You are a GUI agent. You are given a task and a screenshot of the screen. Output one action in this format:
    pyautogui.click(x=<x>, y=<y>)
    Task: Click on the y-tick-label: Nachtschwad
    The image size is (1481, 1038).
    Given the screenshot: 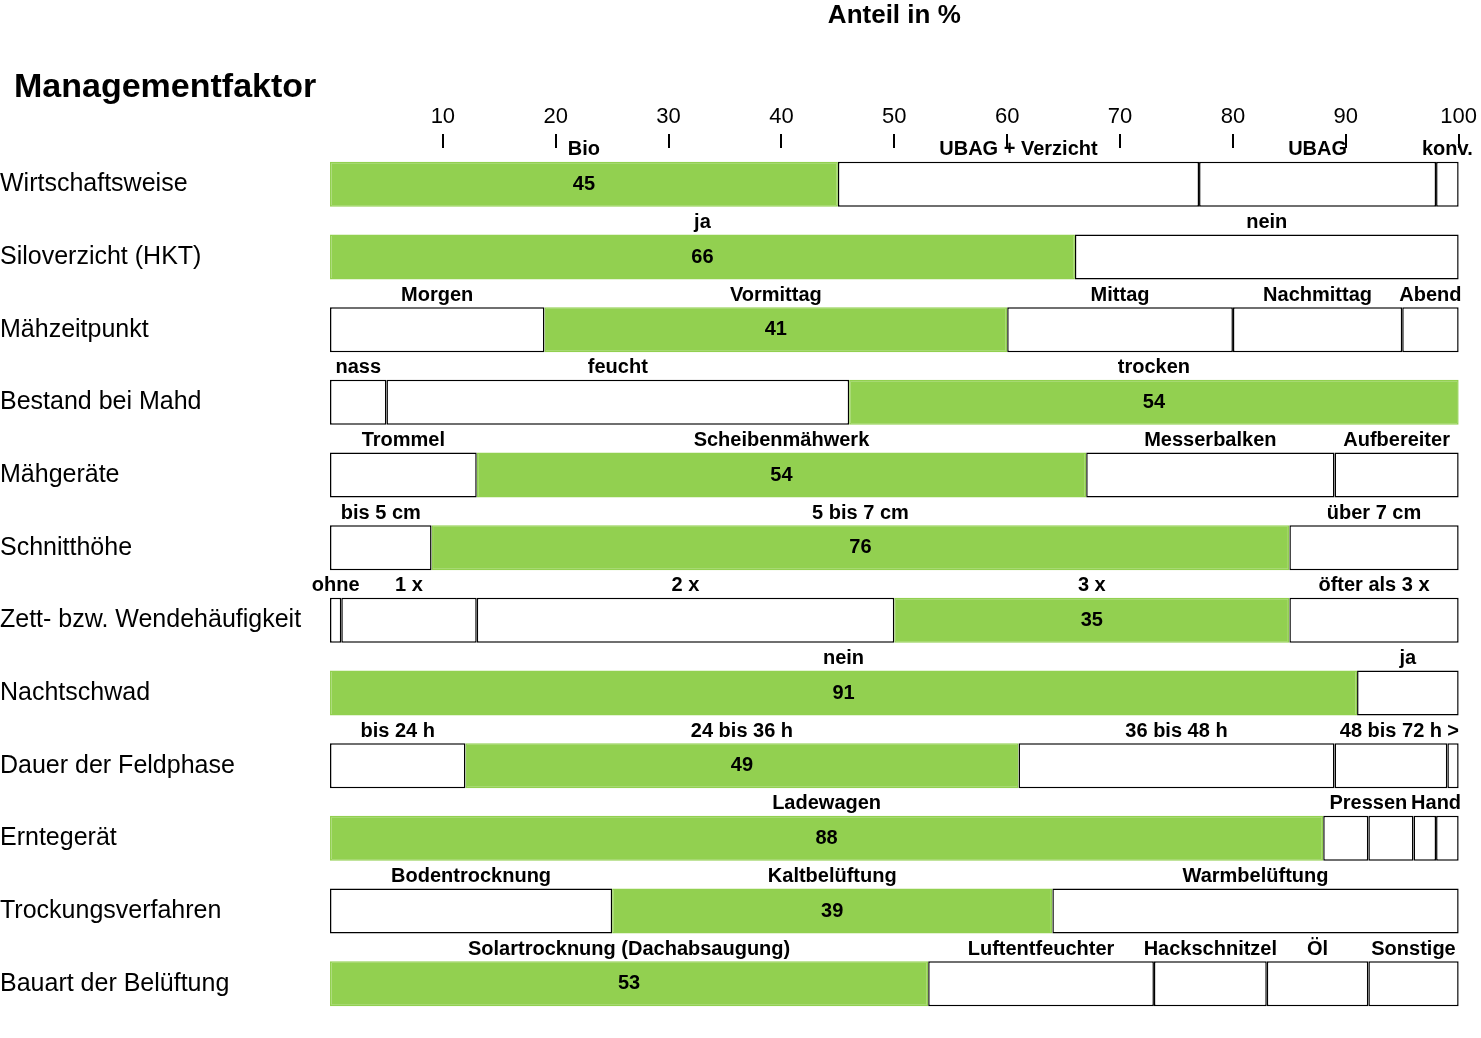 What is the action you would take?
    pyautogui.click(x=75, y=690)
    